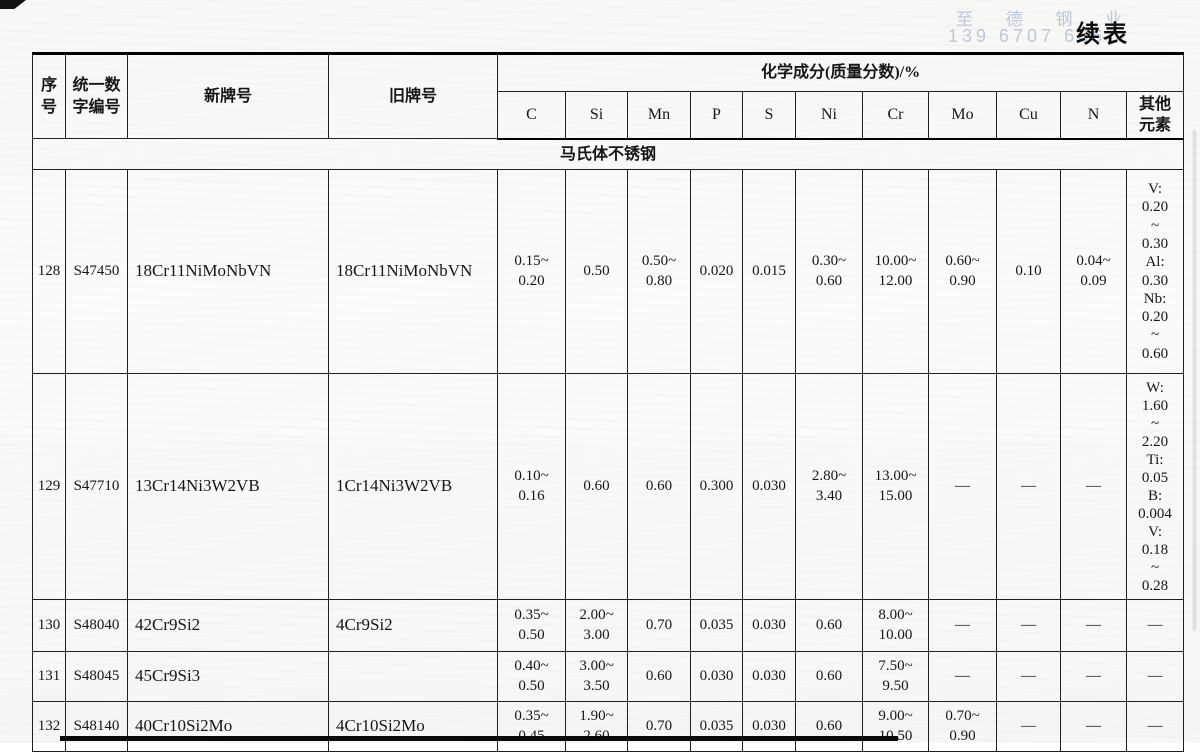 This screenshot has width=1200, height=752. I want to click on cell-seq: 130, so click(49, 625).